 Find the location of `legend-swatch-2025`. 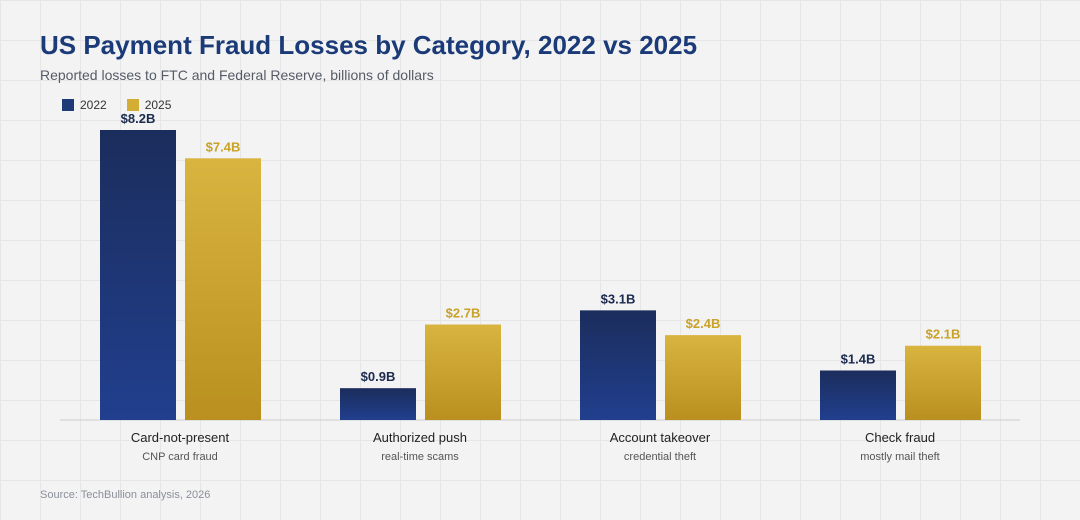

legend-swatch-2025 is located at coordinates (132, 105).